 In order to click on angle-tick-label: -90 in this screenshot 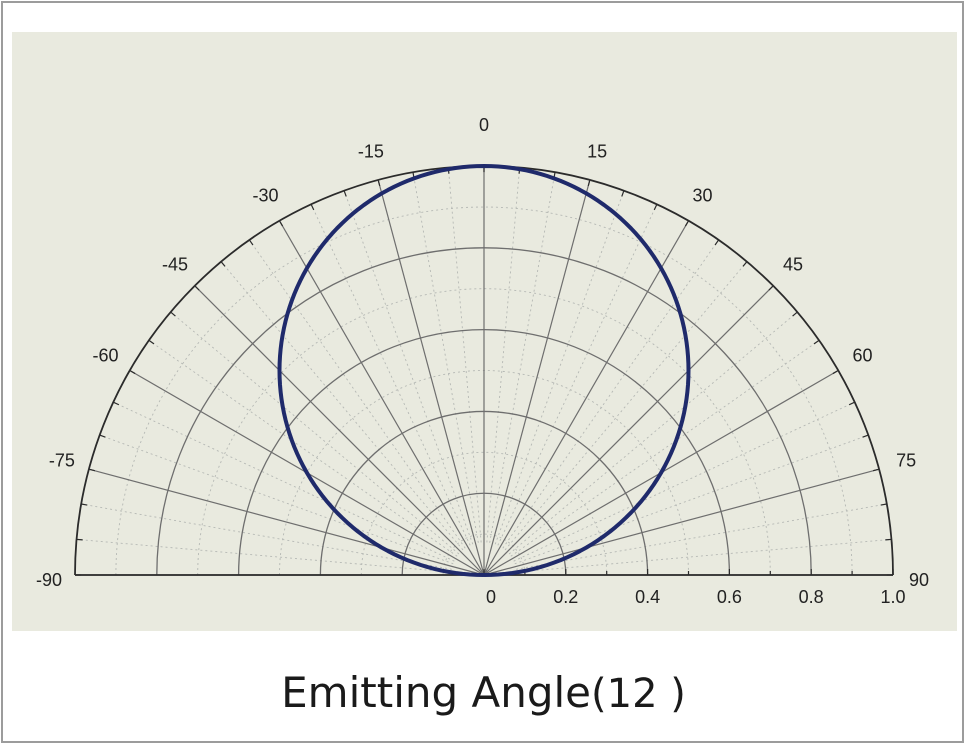, I will do `click(49, 580)`.